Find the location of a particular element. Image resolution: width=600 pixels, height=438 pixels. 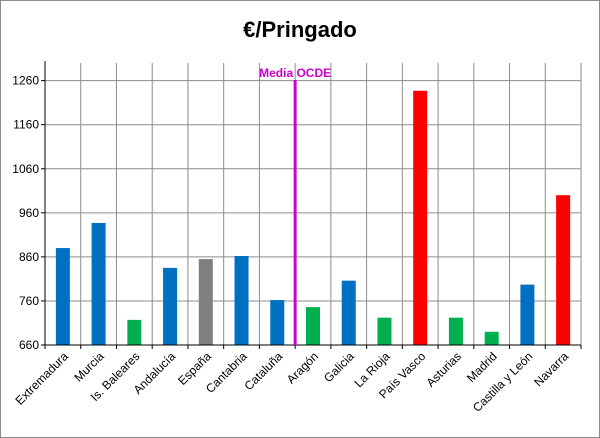

y-tick-label: 1060 is located at coordinates (25, 169).